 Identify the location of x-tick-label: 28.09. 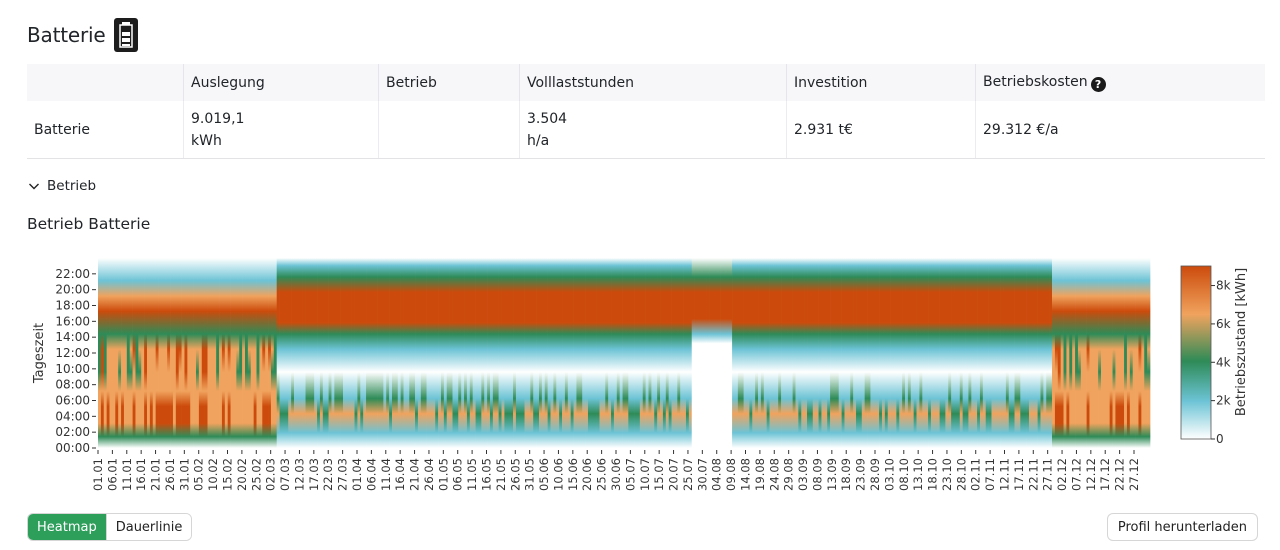
(875, 474).